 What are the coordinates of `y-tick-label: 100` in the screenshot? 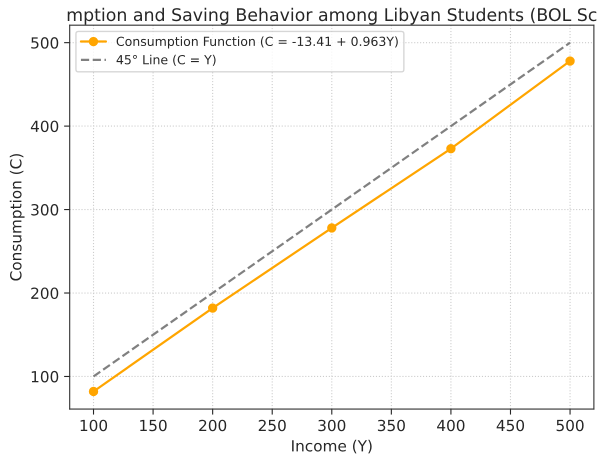 It's located at (45, 376).